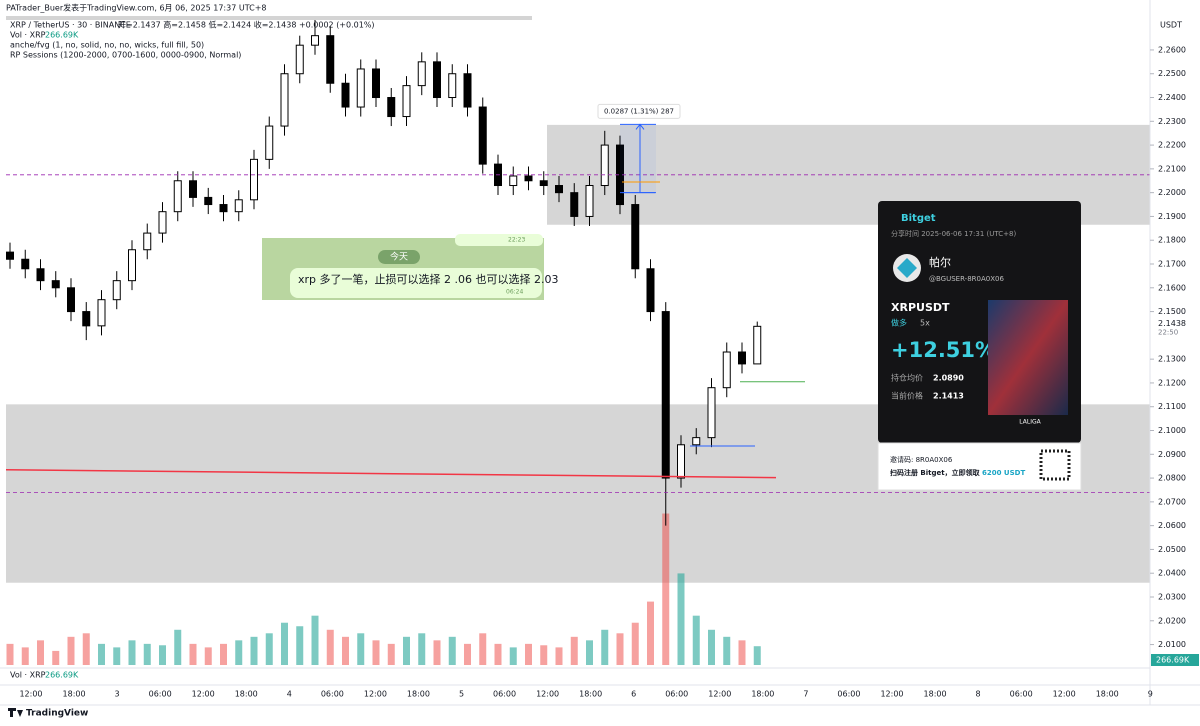 This screenshot has width=1200, height=726. I want to click on price-axis-bg, so click(1175, 342).